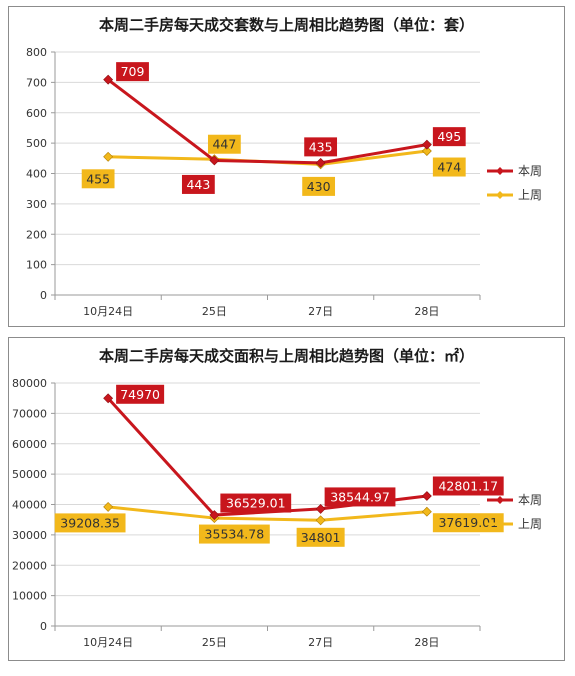 This screenshot has height=676, width=575. Describe the element at coordinates (36, 82) in the screenshot. I see `y-tick-label: 700` at that location.